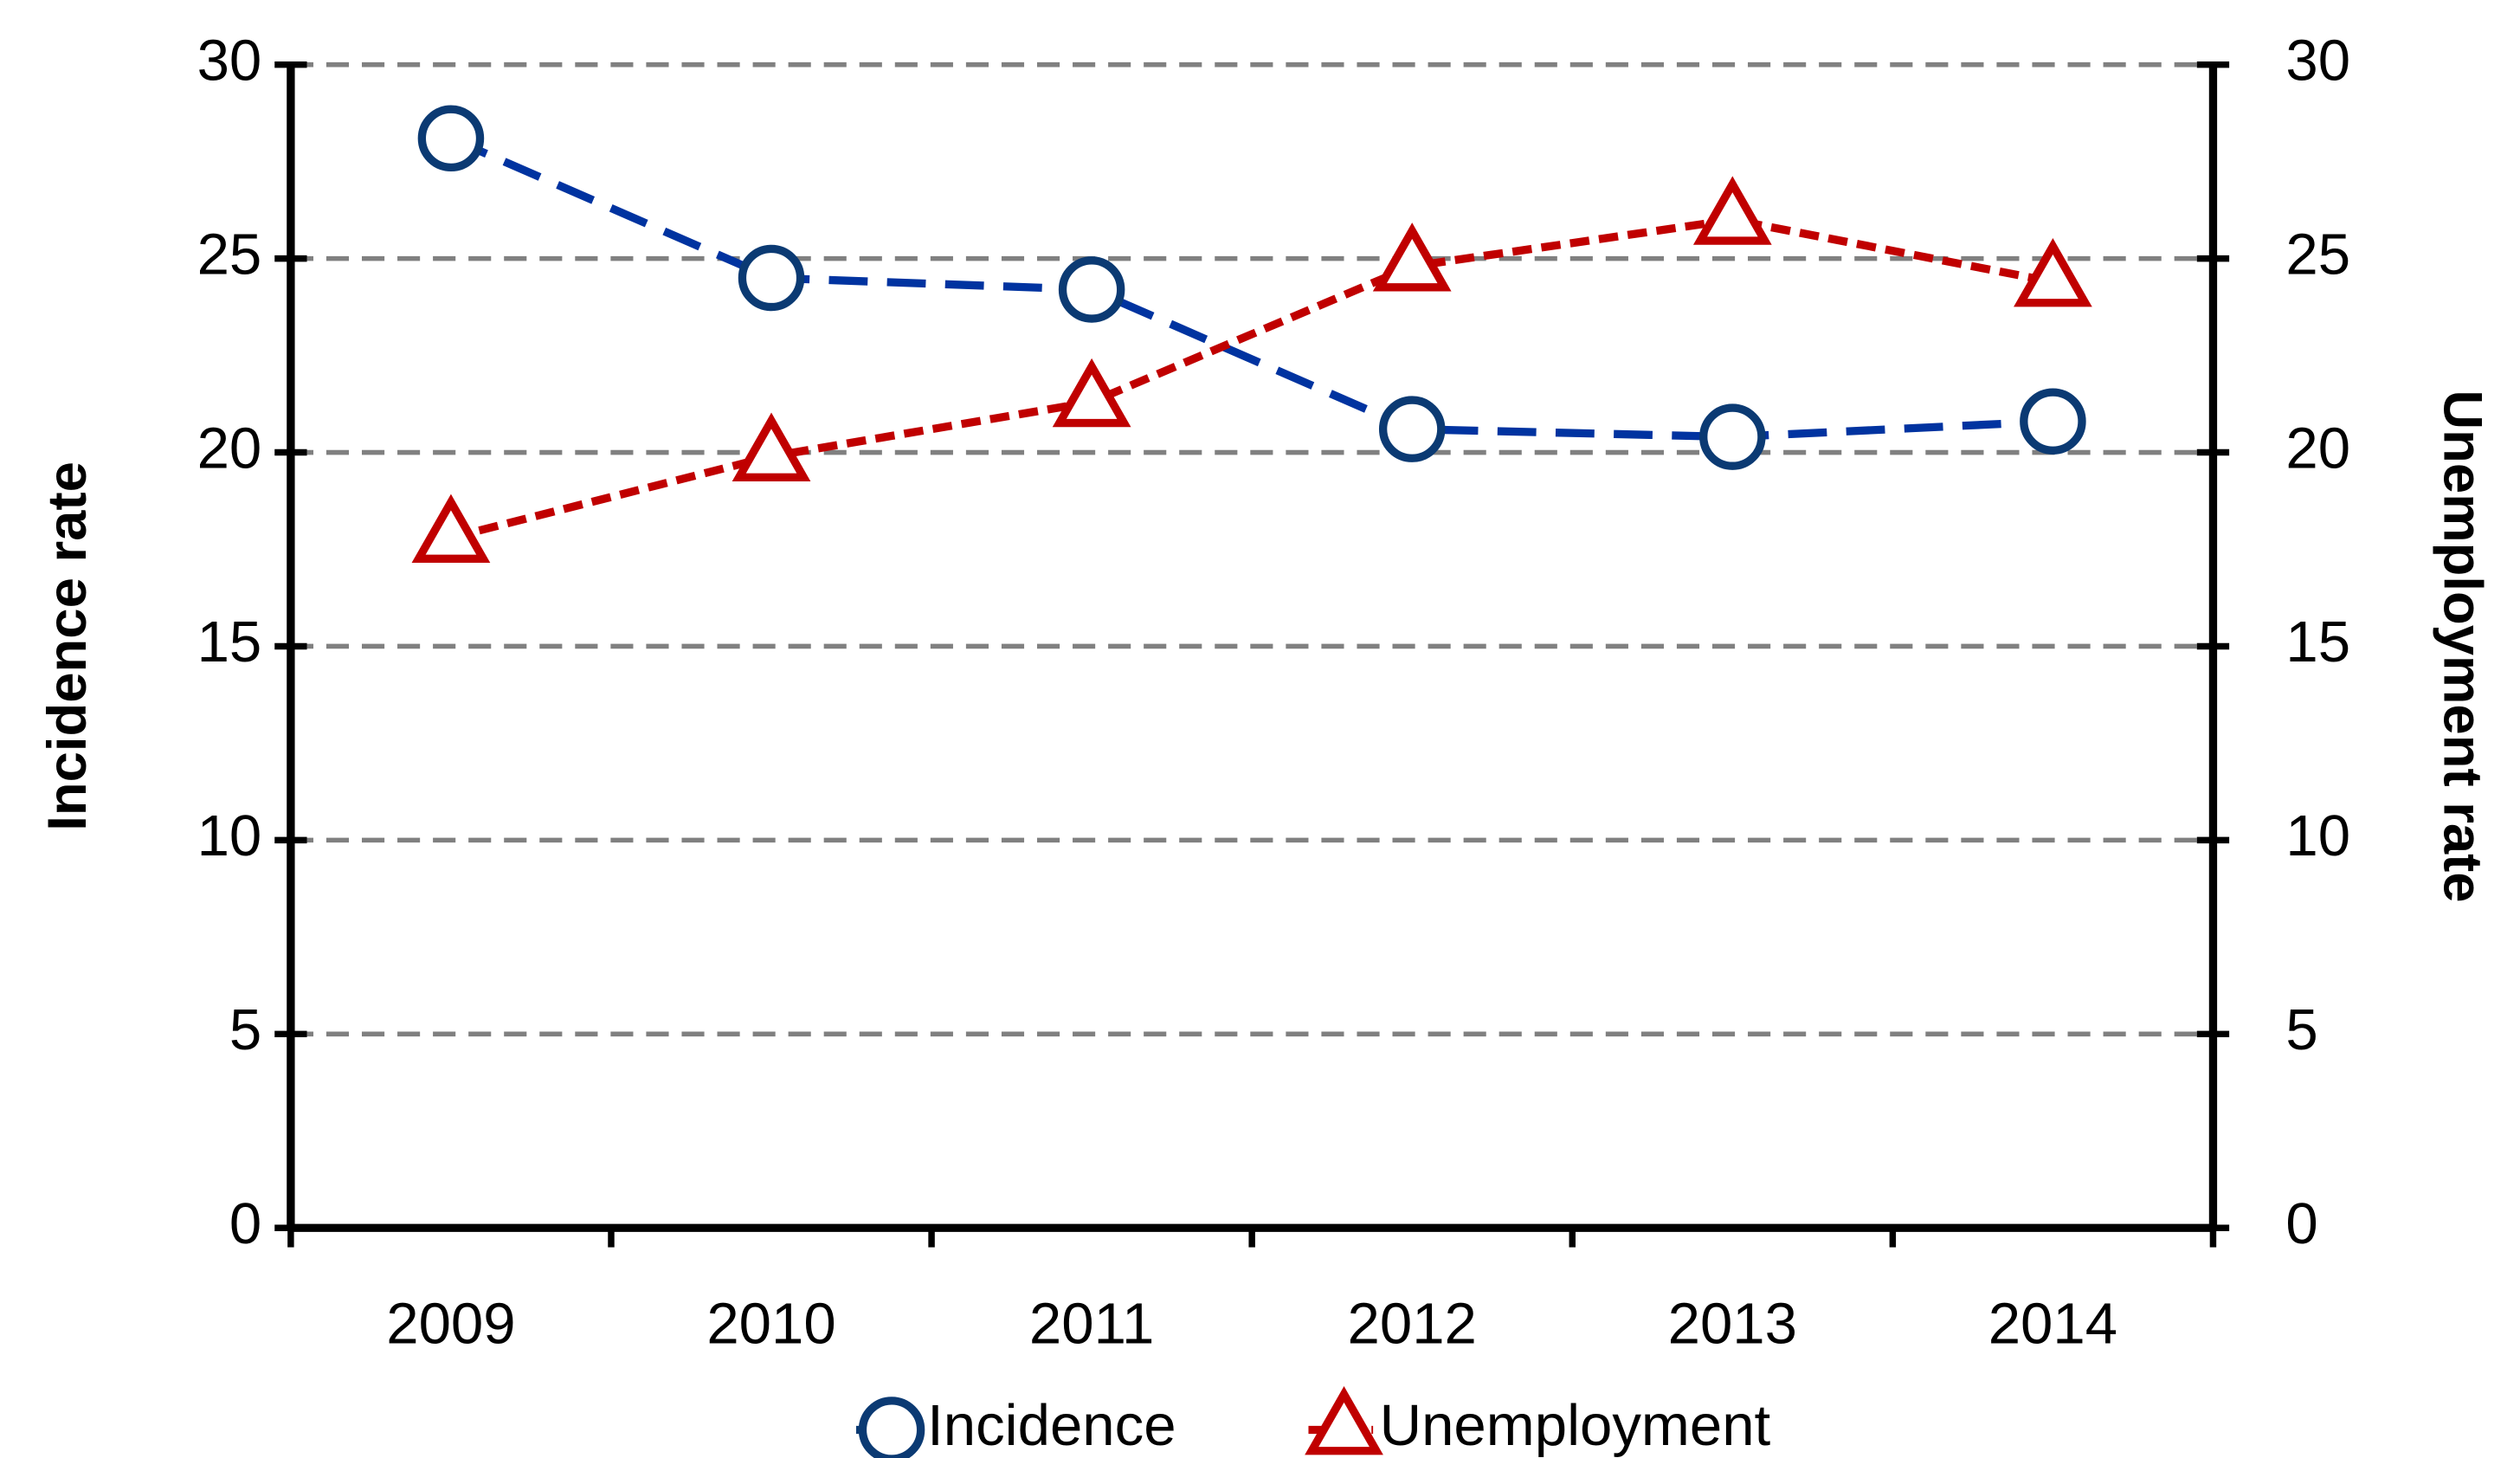 Image resolution: width=2520 pixels, height=1458 pixels. I want to click on y2-tick-label: 0, so click(2301, 1223).